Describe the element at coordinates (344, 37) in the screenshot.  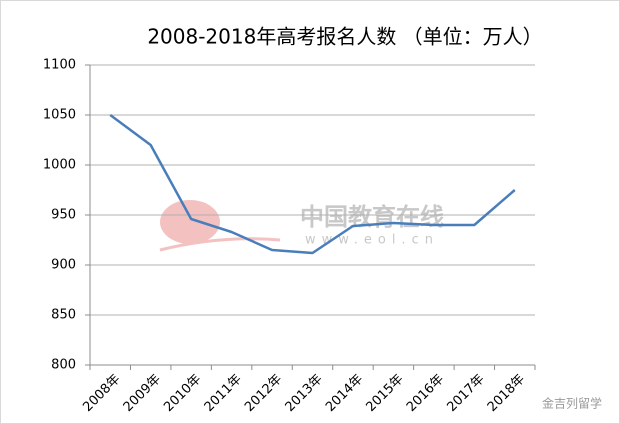
I see `chart-title: 2008-2018年高考报名人数 （单位：万人）` at that location.